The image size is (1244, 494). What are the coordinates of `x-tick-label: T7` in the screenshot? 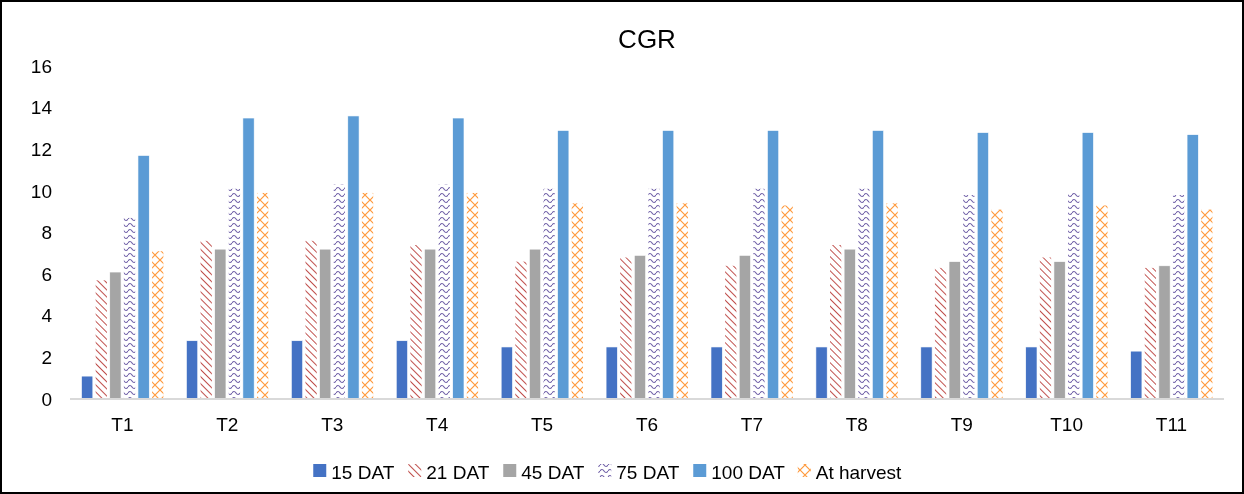 It's located at (751, 424).